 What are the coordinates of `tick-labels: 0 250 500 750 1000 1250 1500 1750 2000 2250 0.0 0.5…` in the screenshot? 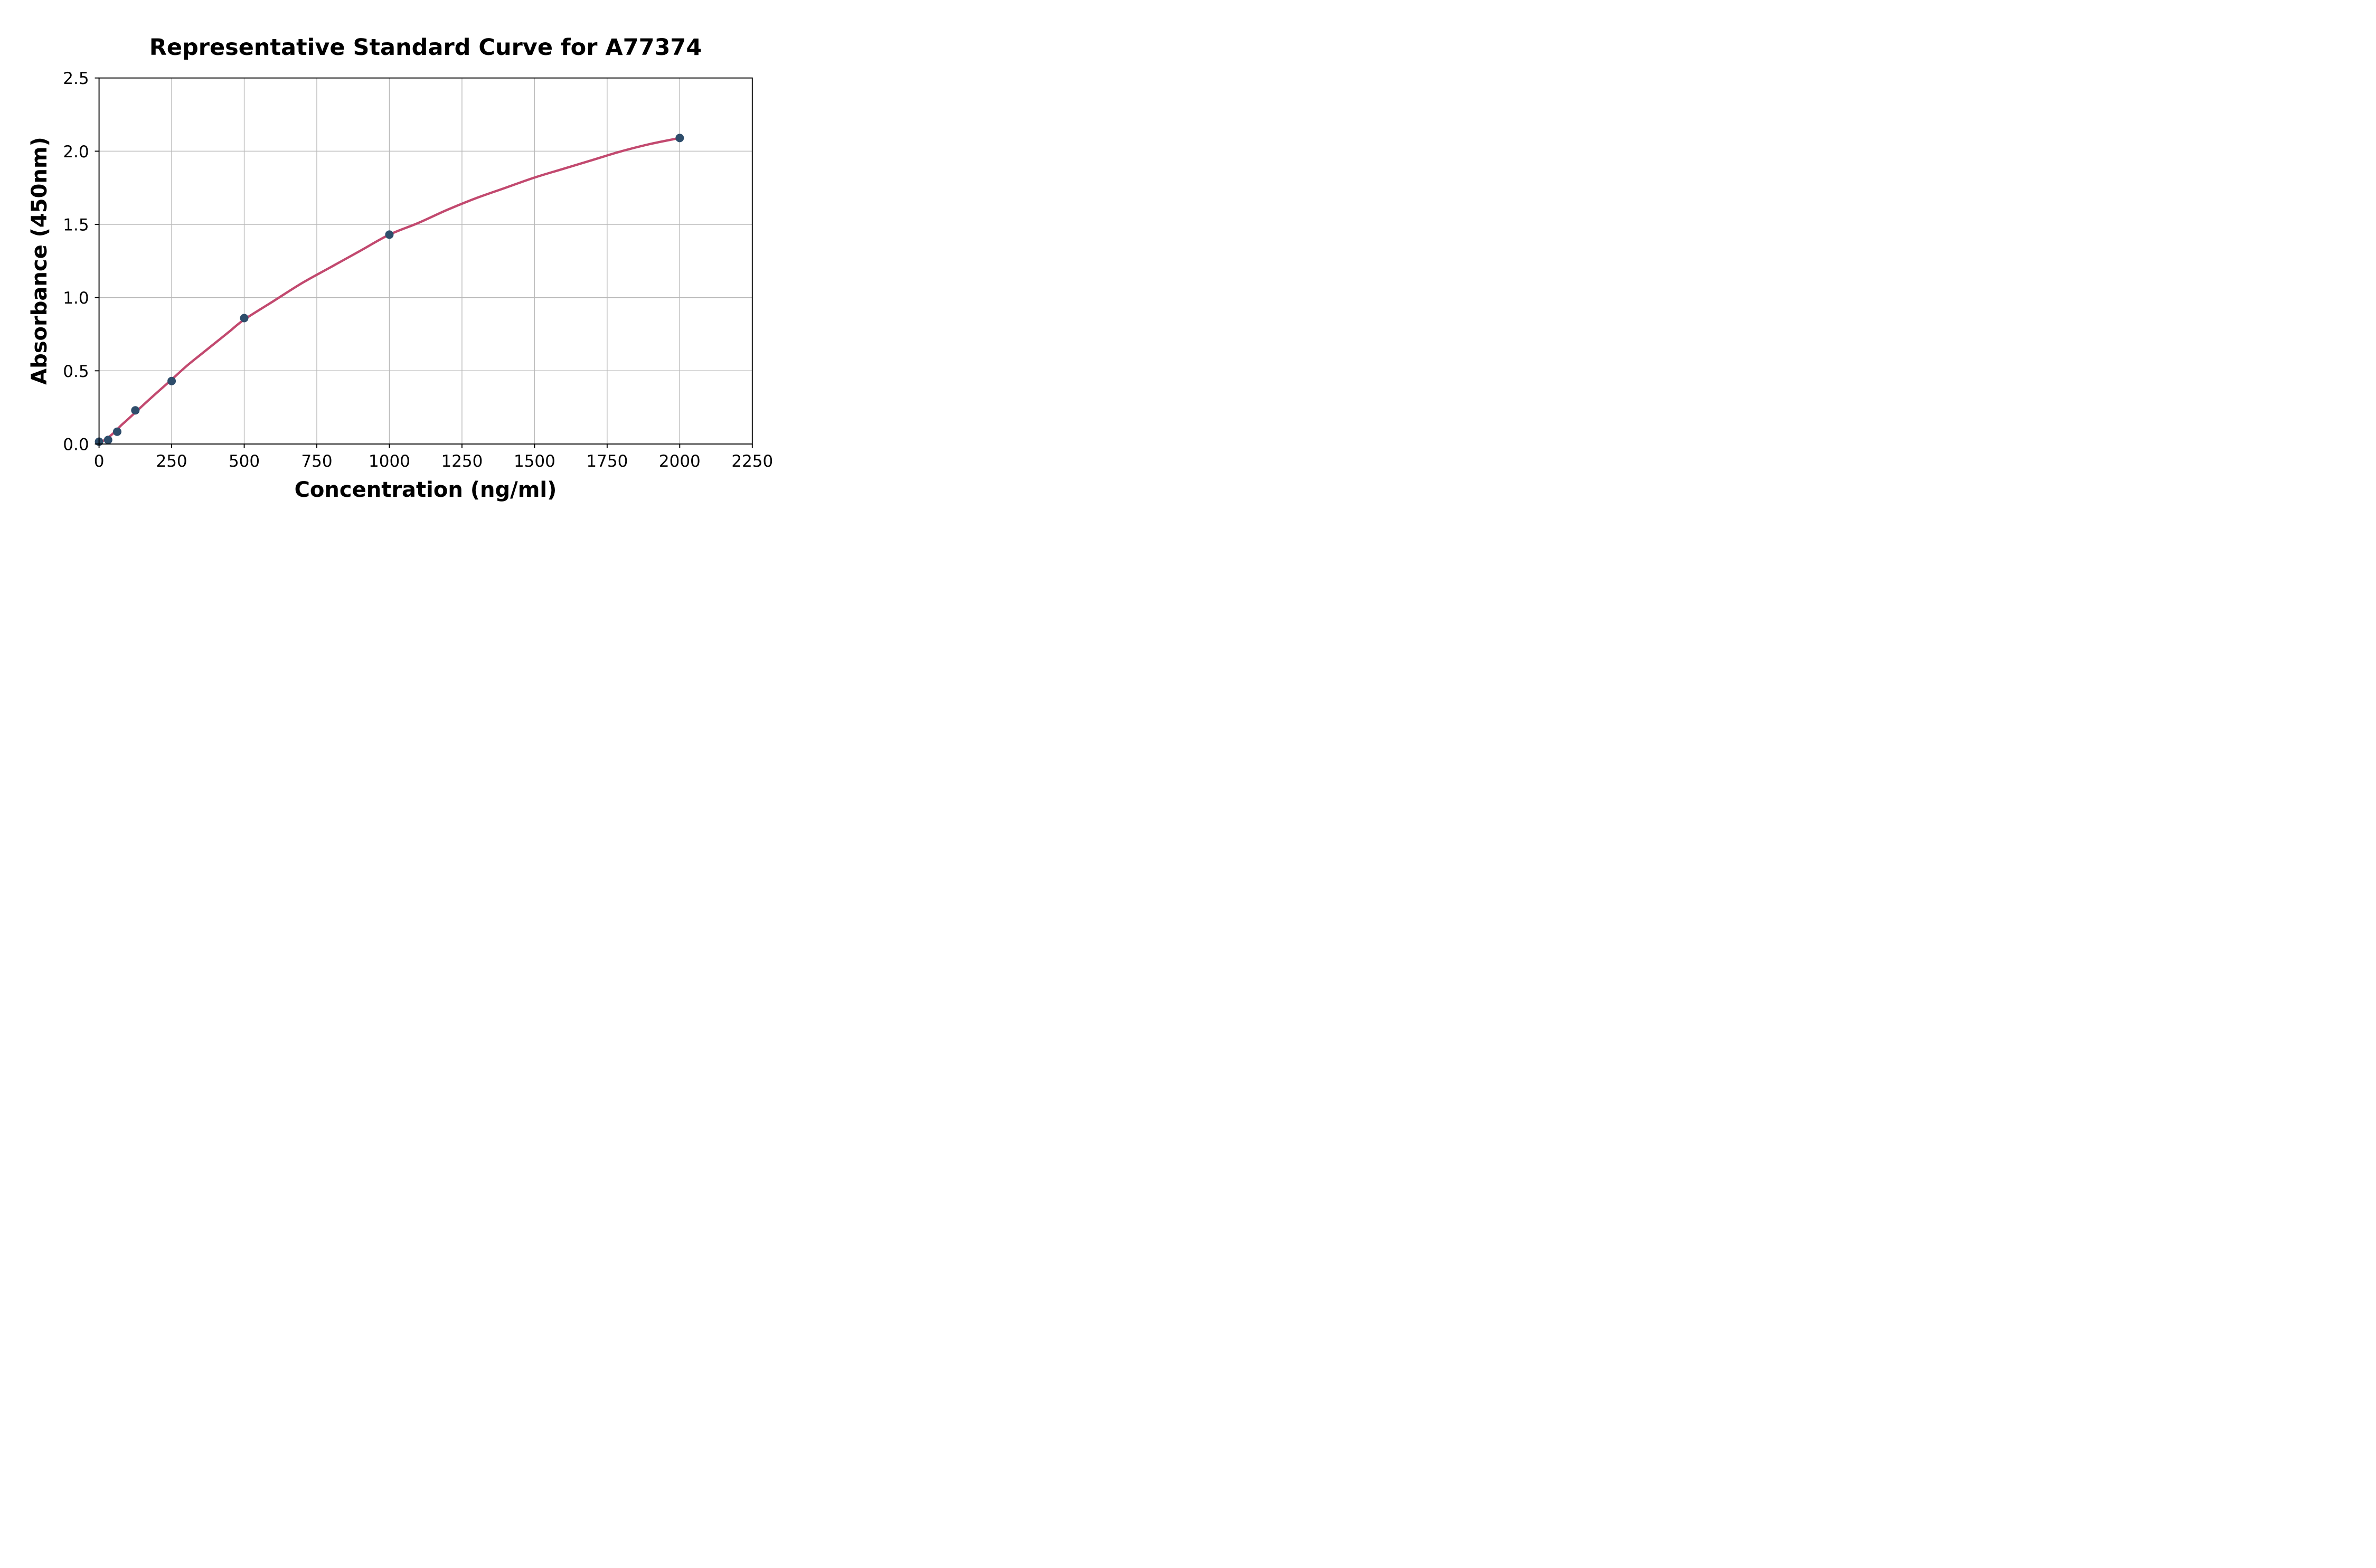 It's located at (418, 270).